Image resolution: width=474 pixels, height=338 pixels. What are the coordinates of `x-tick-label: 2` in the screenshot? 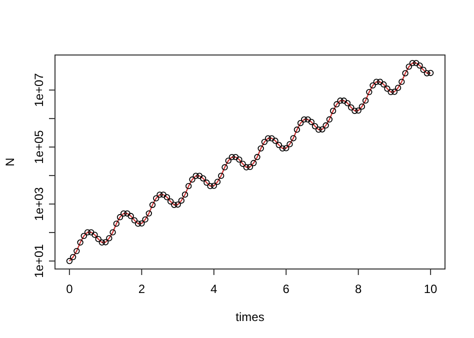 It's located at (142, 289).